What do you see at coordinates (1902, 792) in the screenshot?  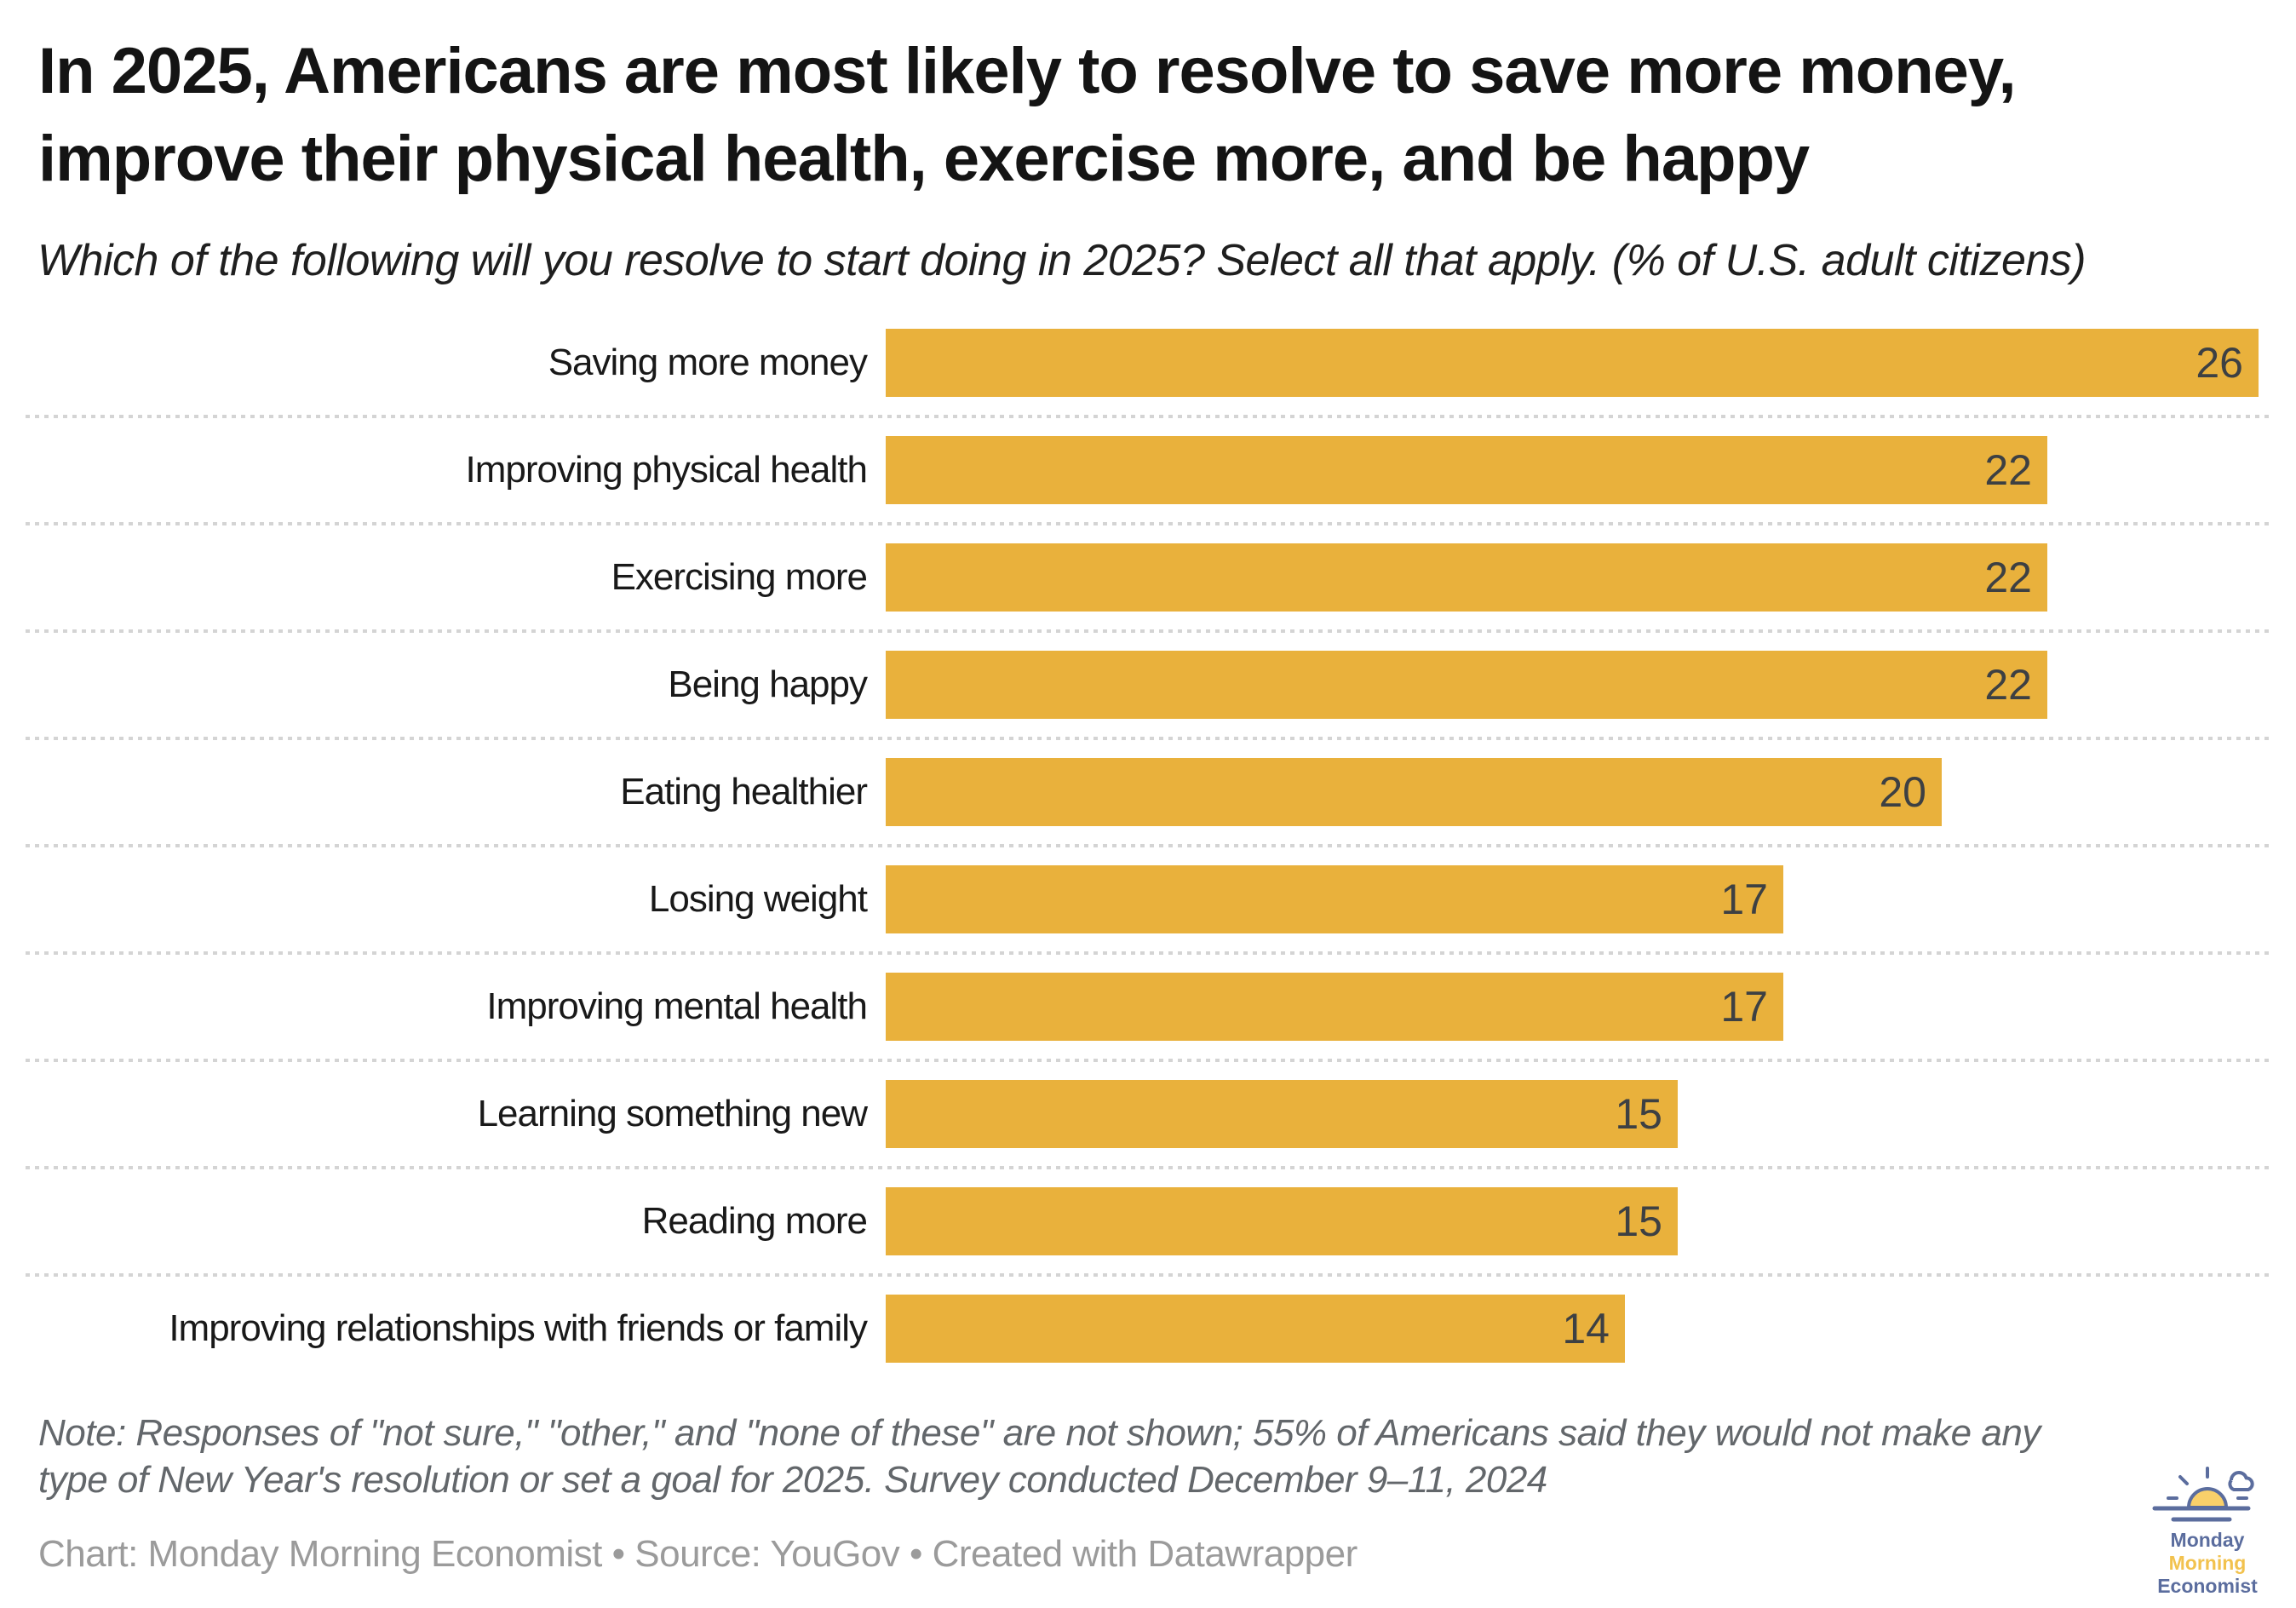 I see `bar-value: 20` at bounding box center [1902, 792].